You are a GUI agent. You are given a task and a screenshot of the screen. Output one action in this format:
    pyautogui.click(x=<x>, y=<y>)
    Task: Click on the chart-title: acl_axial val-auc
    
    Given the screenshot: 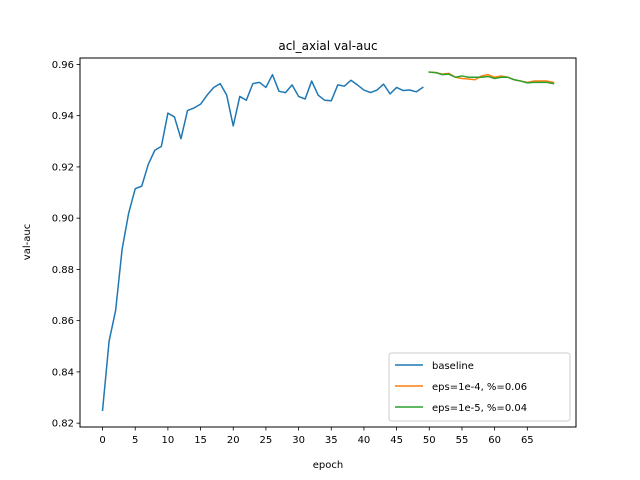 What is the action you would take?
    pyautogui.click(x=327, y=46)
    